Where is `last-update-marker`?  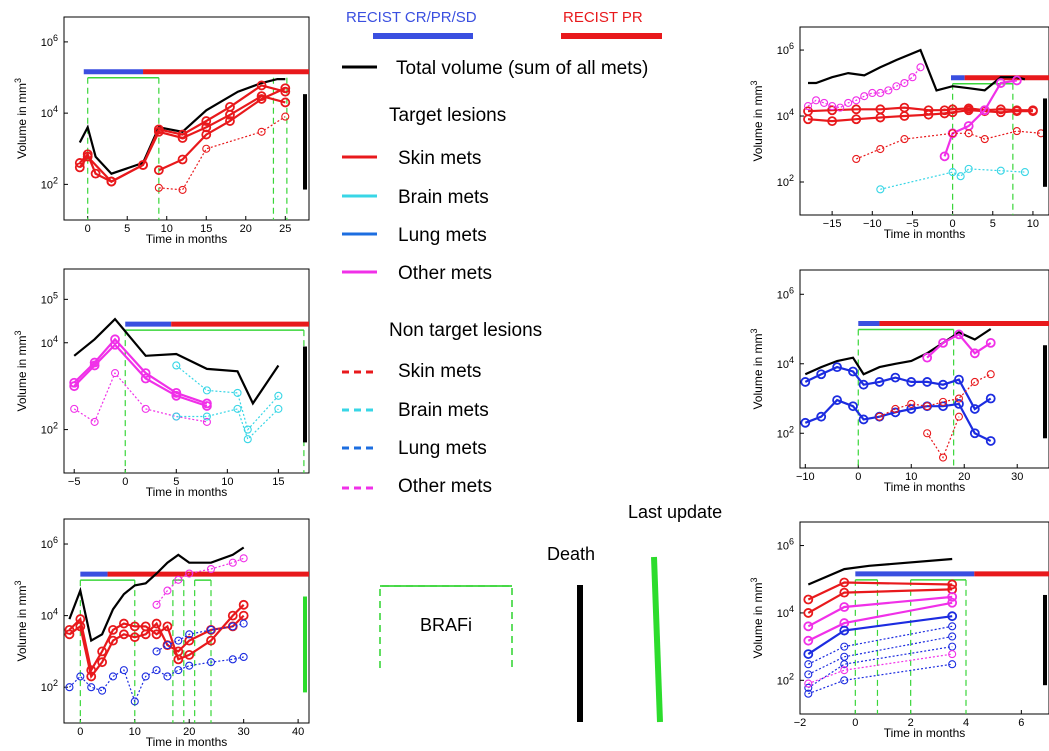
last-update-marker is located at coordinates (305, 644).